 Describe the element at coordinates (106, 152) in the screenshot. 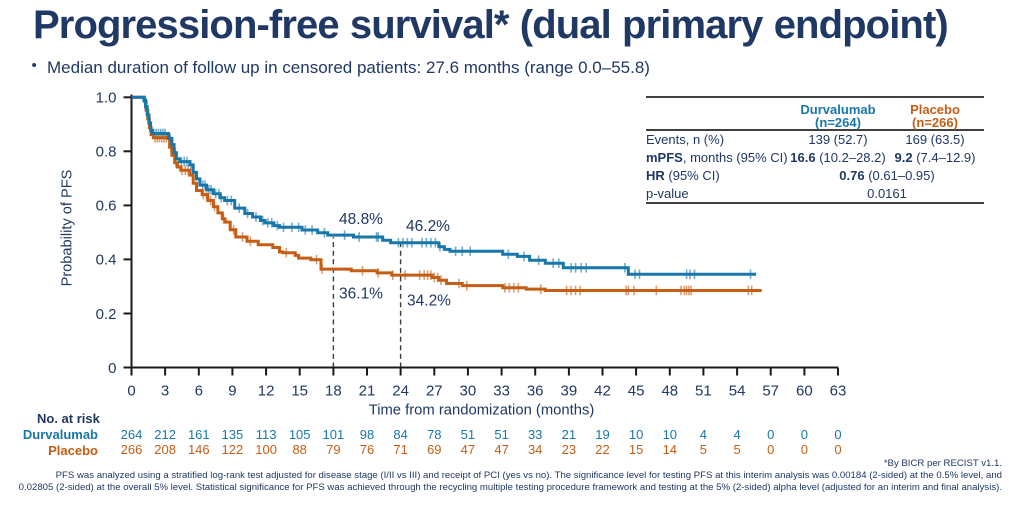

I see `svg-text: 0.8` at that location.